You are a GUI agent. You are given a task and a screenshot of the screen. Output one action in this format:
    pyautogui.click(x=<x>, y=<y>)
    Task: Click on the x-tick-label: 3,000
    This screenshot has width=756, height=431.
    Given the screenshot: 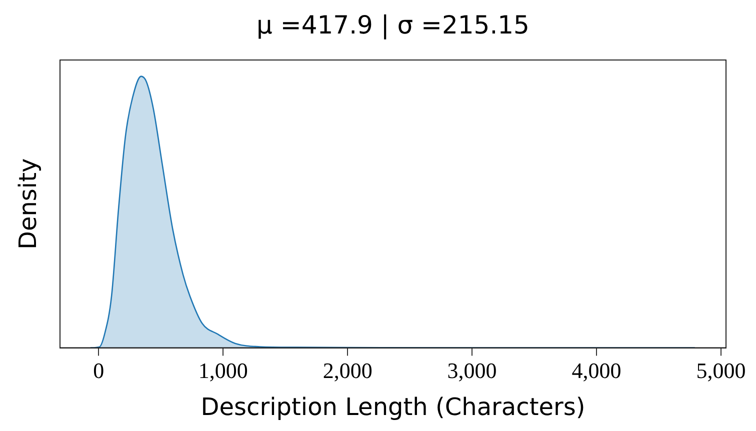 What is the action you would take?
    pyautogui.click(x=472, y=370)
    